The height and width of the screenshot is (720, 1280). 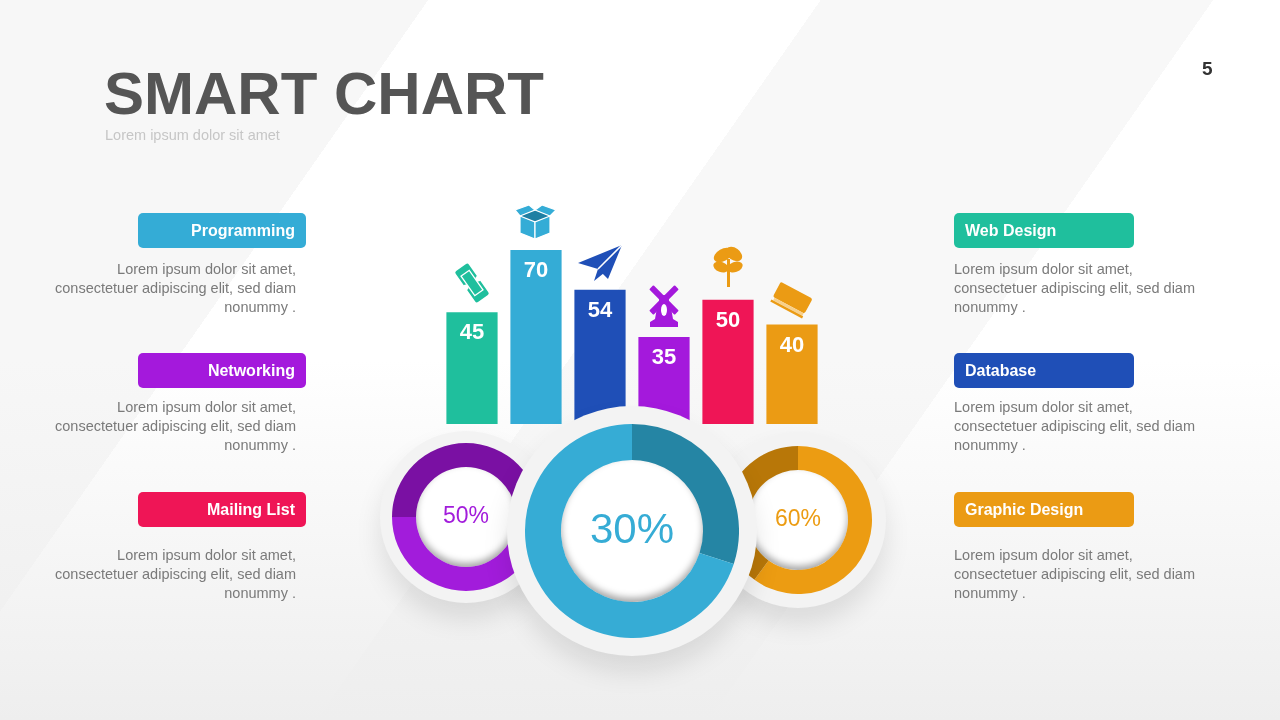 I want to click on text: Web Design, so click(x=1011, y=231).